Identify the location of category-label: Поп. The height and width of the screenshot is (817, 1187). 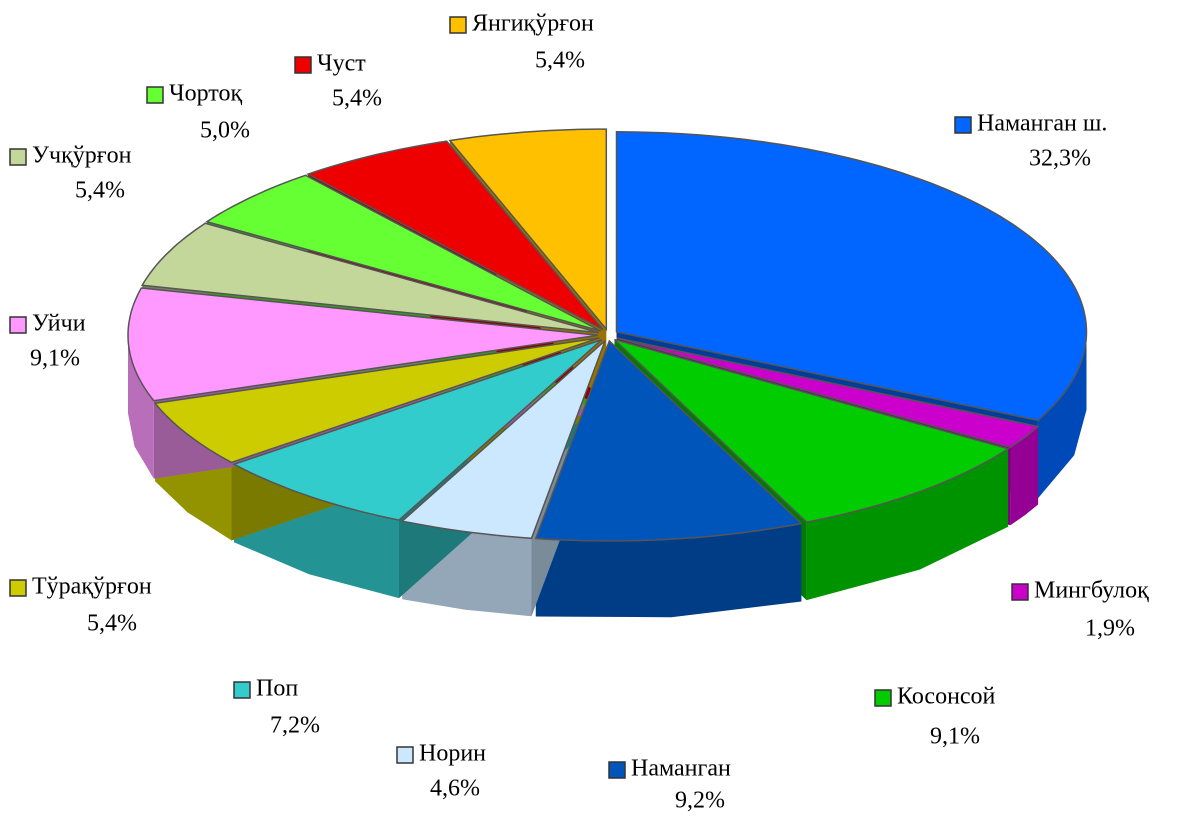
(277, 689).